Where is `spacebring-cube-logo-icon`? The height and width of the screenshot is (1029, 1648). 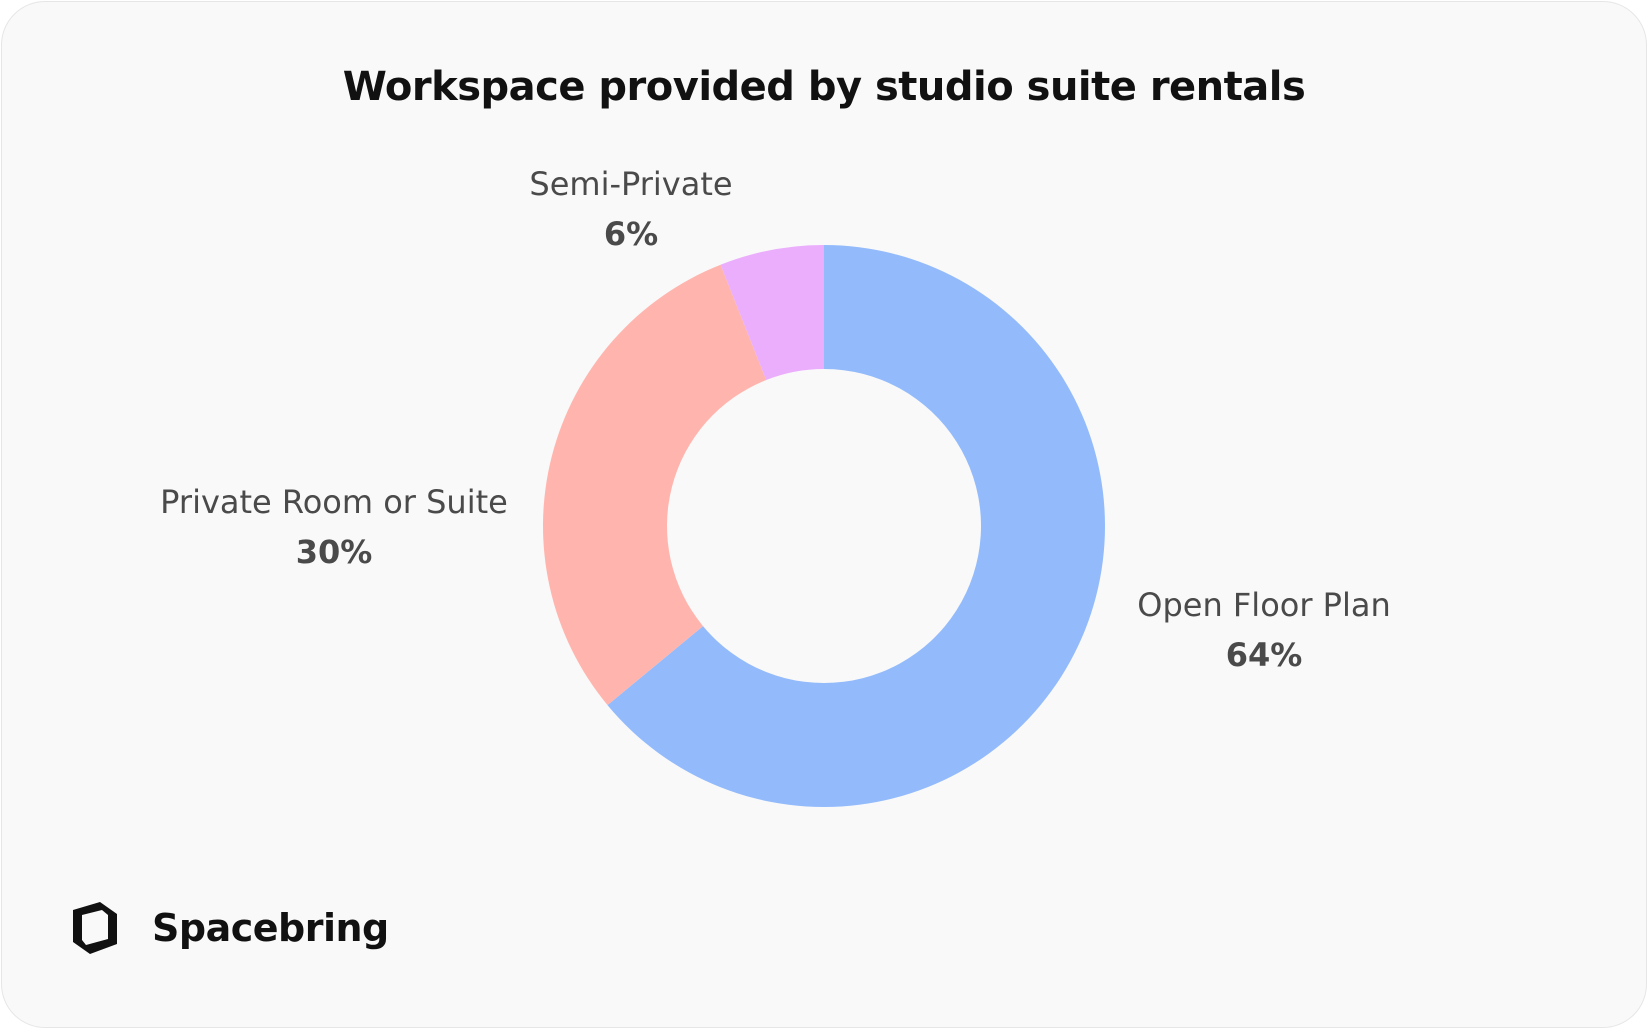 spacebring-cube-logo-icon is located at coordinates (95, 928).